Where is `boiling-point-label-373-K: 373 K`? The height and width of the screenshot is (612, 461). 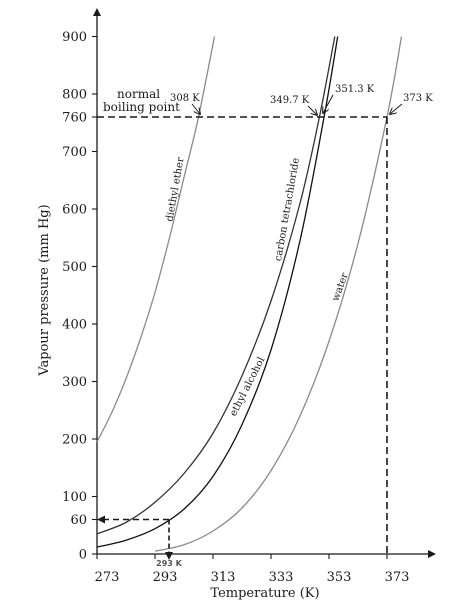
boiling-point-label-373-K: 373 K is located at coordinates (418, 98).